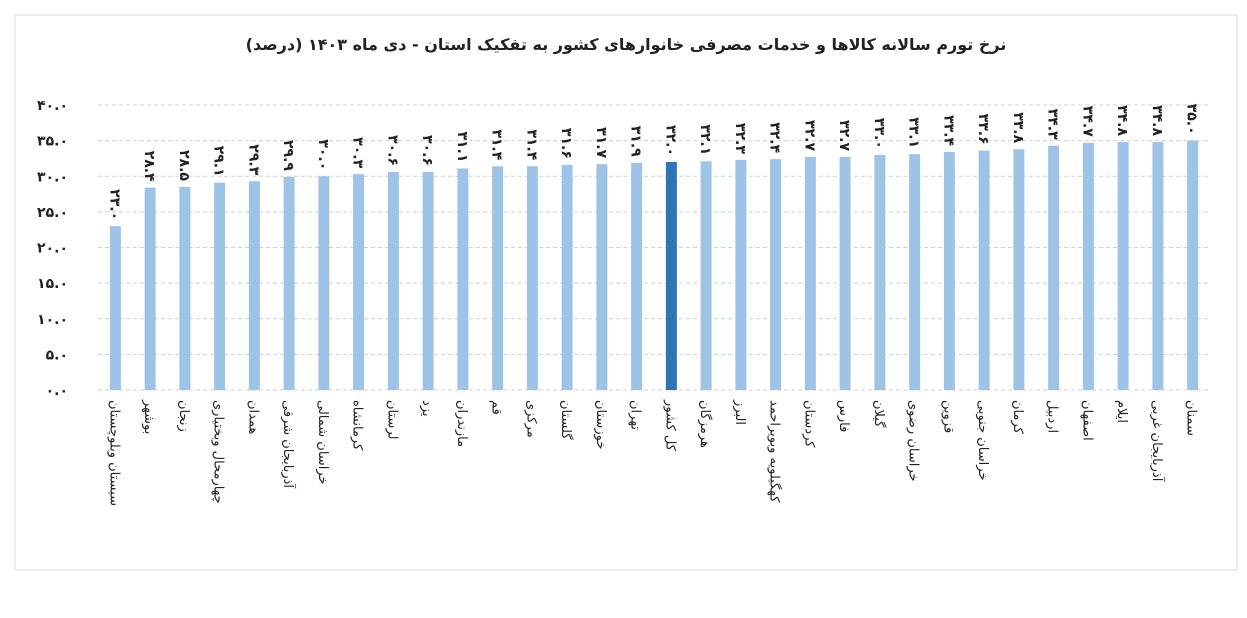 This screenshot has height=618, width=1247. I want to click on x-tick-label: زنجان, so click(183, 416).